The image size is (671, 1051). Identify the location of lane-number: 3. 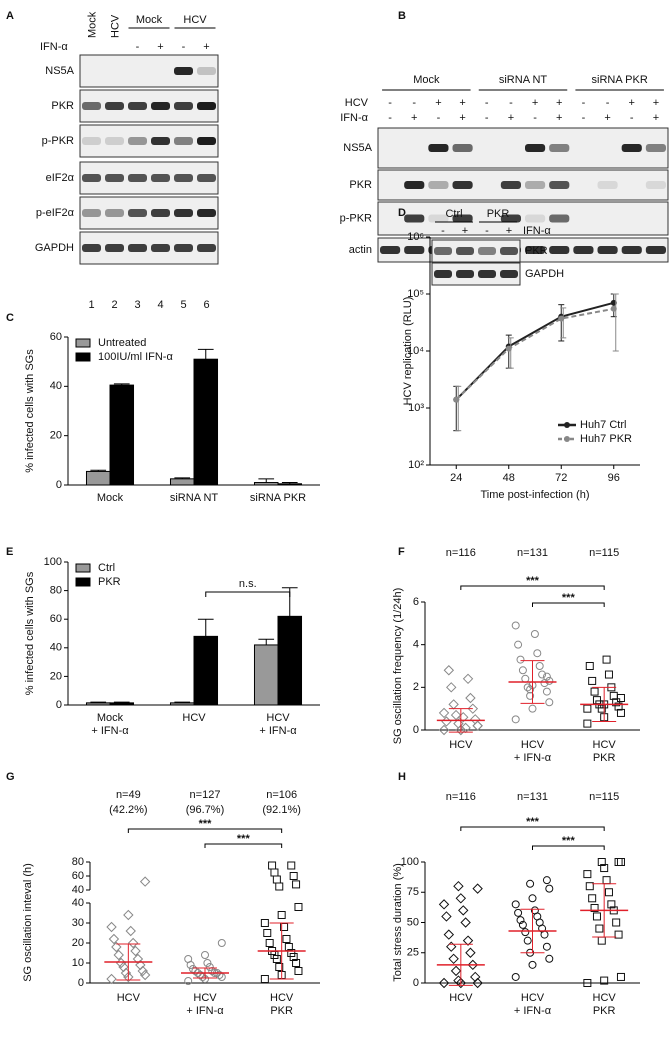
(137, 305).